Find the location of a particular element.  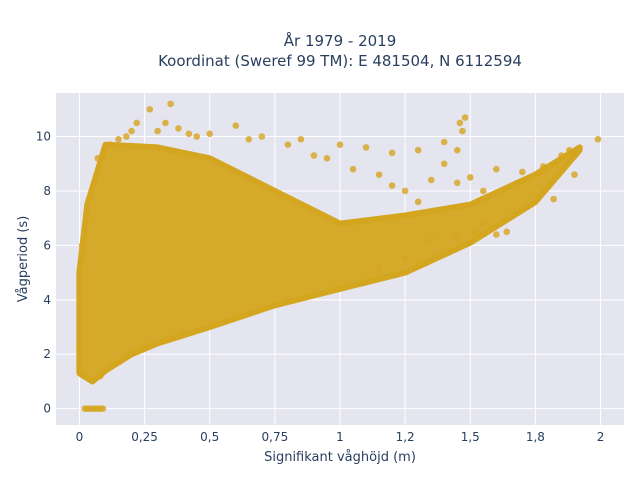

chart-title-line1: År 1979 - 2019 is located at coordinates (340, 40).